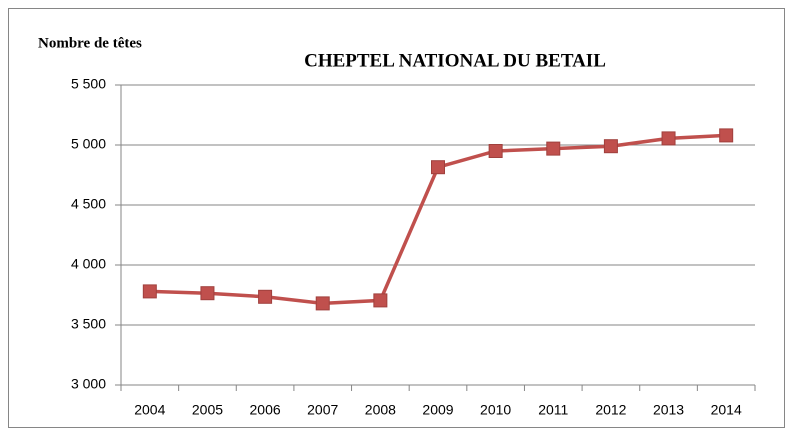  I want to click on y-tick-label: 4 000, so click(88, 264).